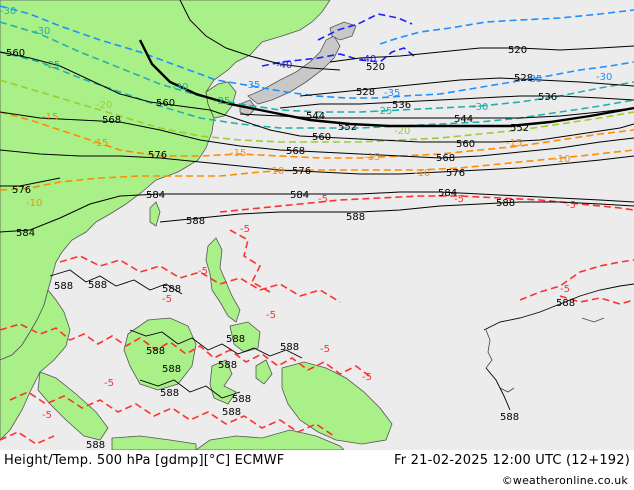 The width and height of the screenshot is (634, 490). What do you see at coordinates (144, 460) in the screenshot?
I see `map-title: Height/Temp. 500 hPa [gdmp][°C] ECMWF` at bounding box center [144, 460].